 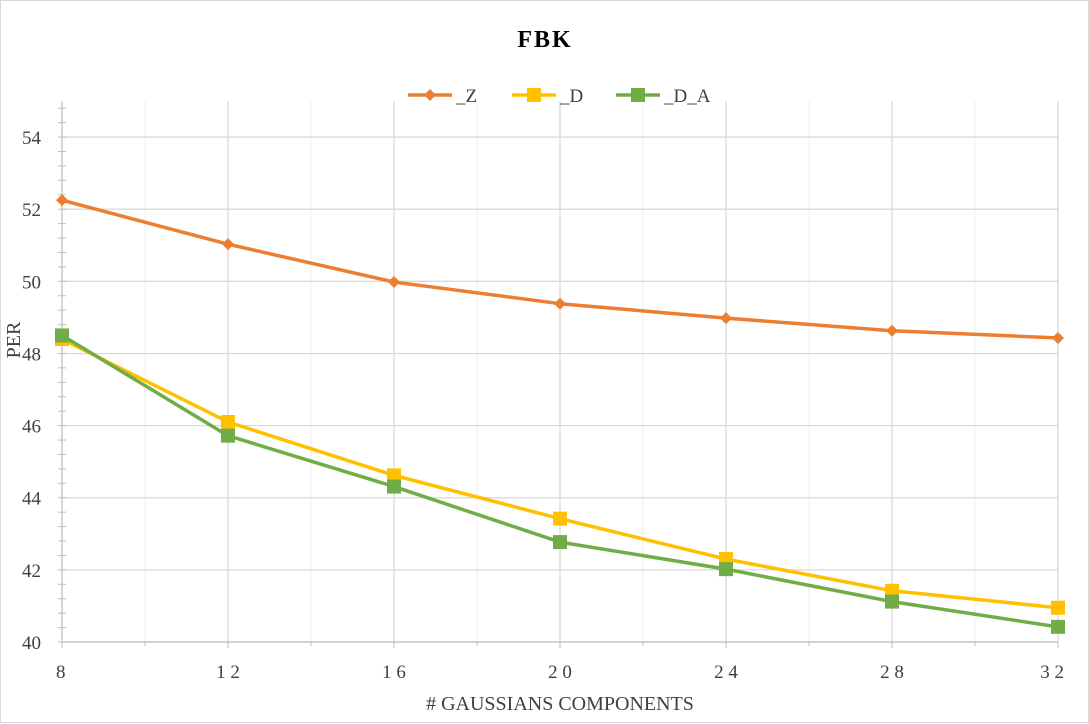 What do you see at coordinates (892, 672) in the screenshot?
I see `x-tick-label: 2 8` at bounding box center [892, 672].